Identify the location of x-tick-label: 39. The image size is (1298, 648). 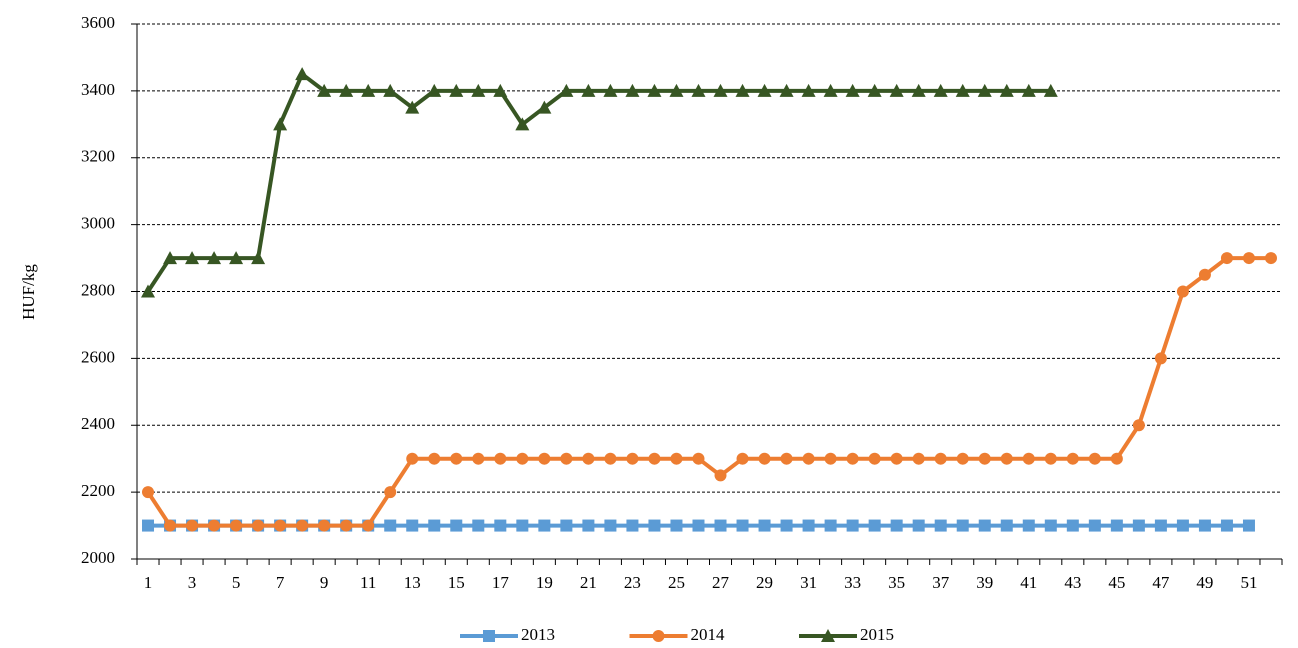
(984, 582).